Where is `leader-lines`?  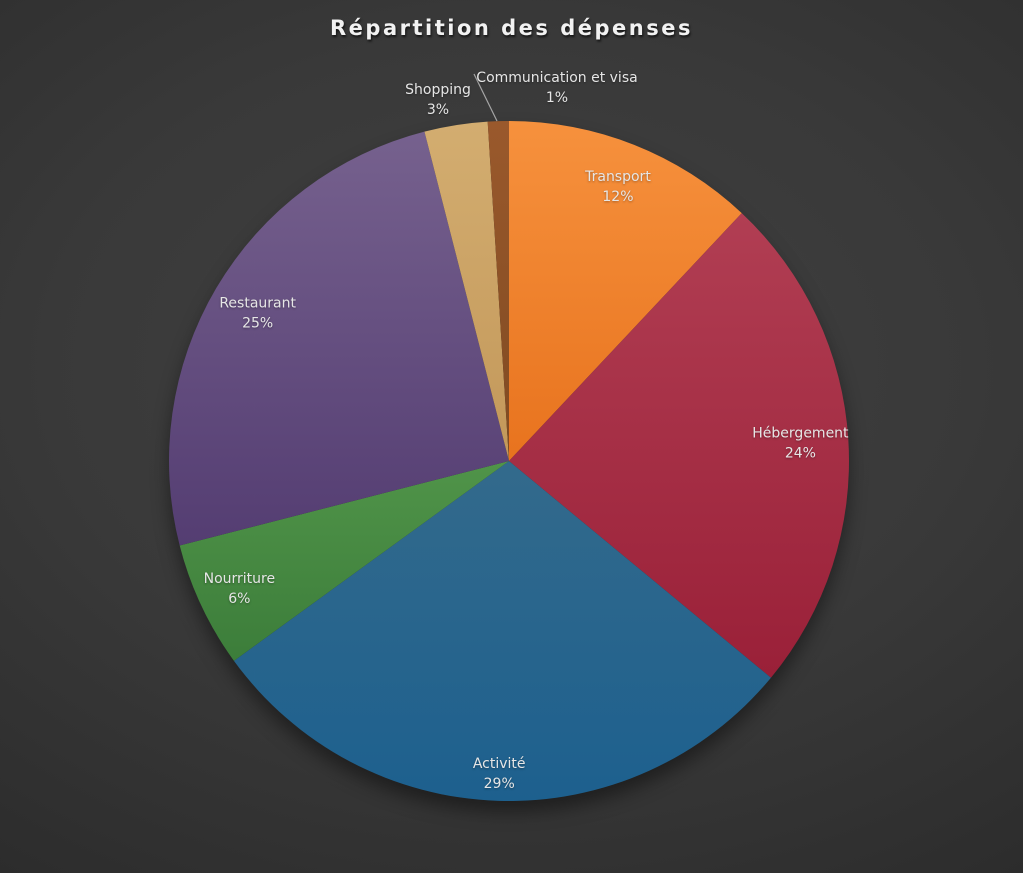 leader-lines is located at coordinates (485, 97).